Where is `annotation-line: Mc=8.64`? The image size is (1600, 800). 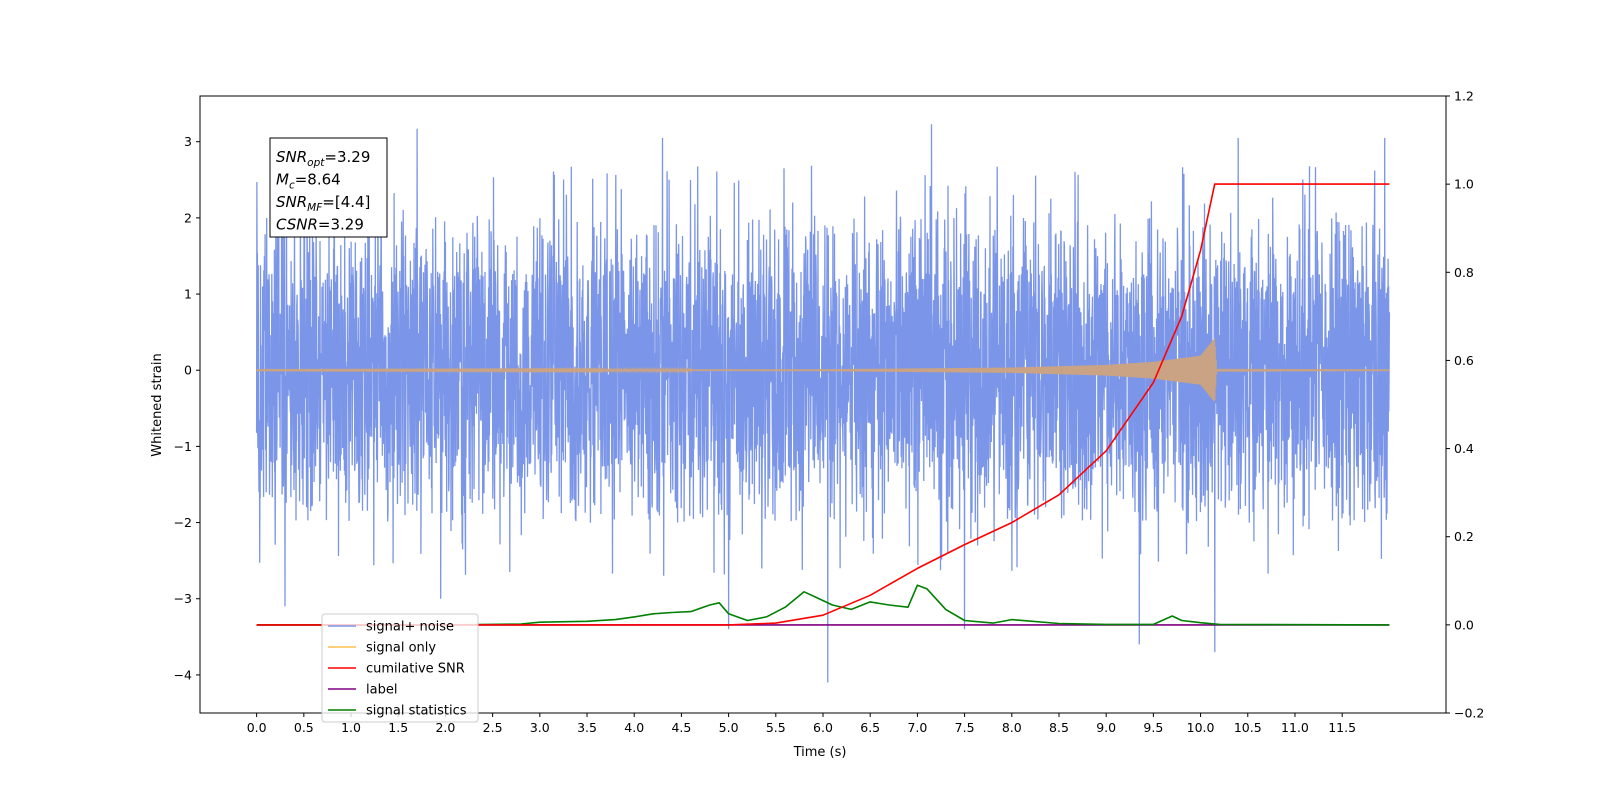 annotation-line: Mc=8.64 is located at coordinates (308, 181).